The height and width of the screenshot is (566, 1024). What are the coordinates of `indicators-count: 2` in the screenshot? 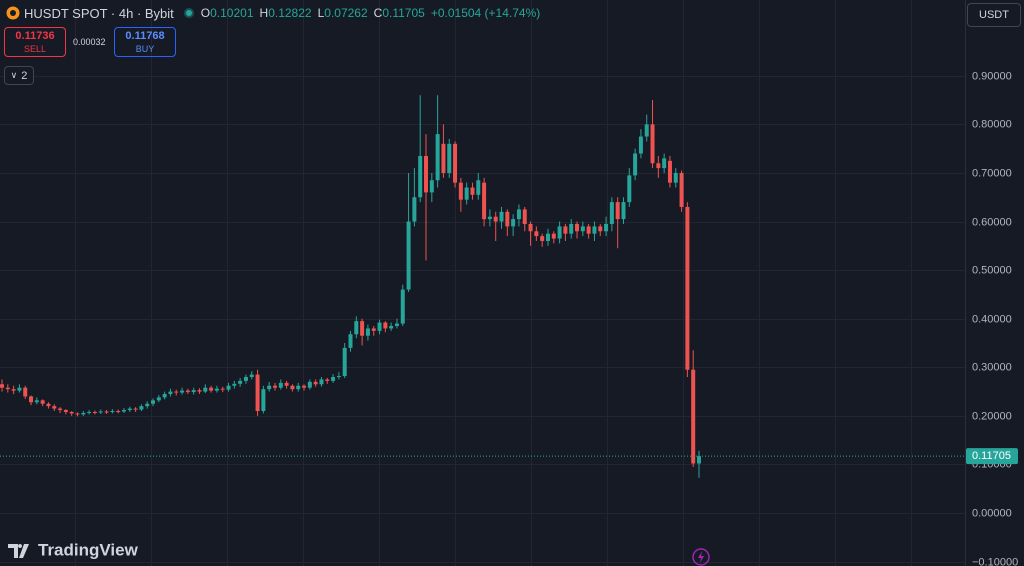 It's located at (24, 75).